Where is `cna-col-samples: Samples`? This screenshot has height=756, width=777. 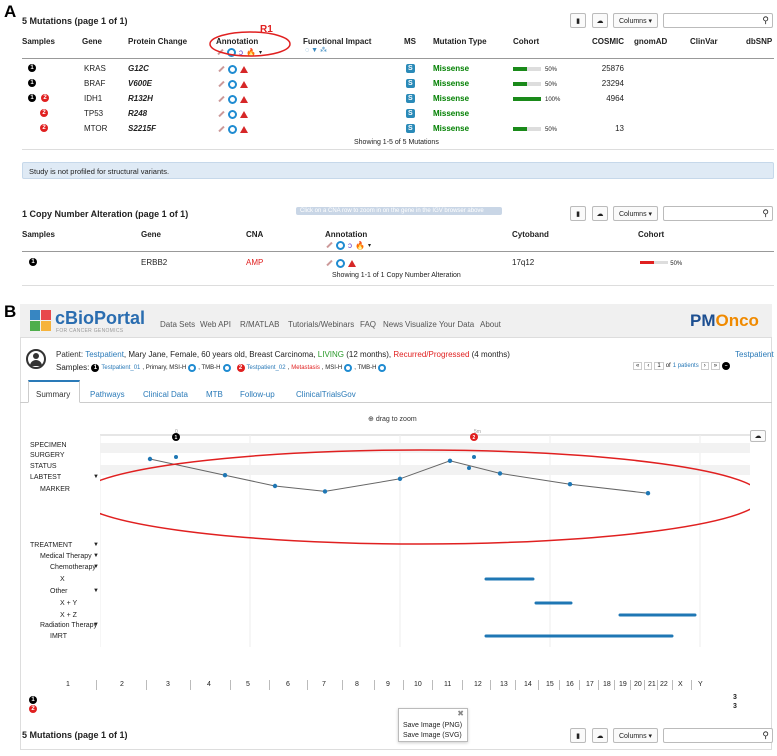 cna-col-samples: Samples is located at coordinates (38, 234).